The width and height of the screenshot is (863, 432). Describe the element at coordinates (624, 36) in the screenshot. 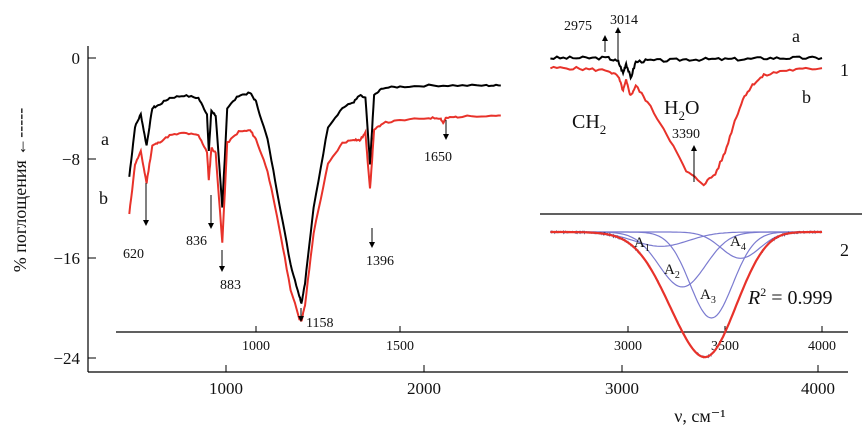

I see `peak-annotation-3014: 3014` at that location.